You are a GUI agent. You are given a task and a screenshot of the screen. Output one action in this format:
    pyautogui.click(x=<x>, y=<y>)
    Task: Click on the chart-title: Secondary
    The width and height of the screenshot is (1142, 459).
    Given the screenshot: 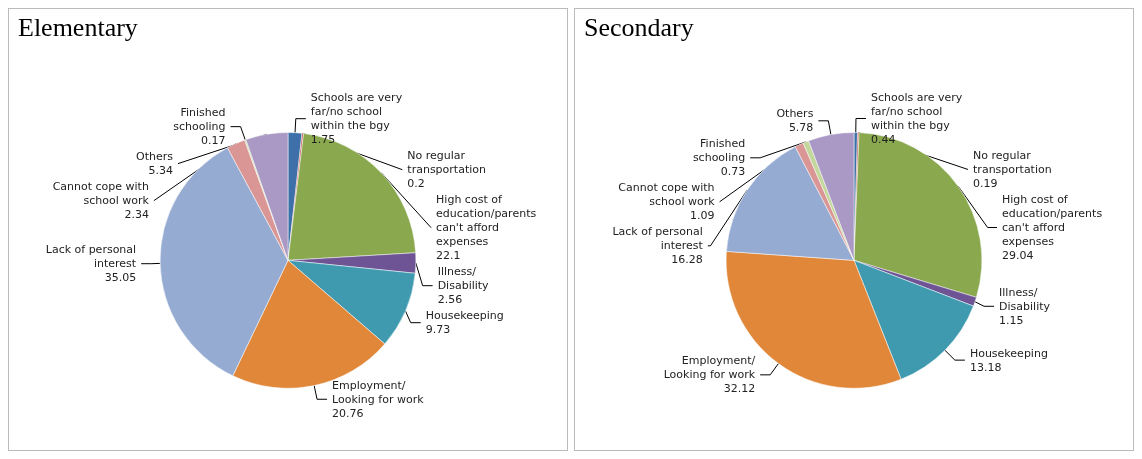 What is the action you would take?
    pyautogui.click(x=639, y=27)
    